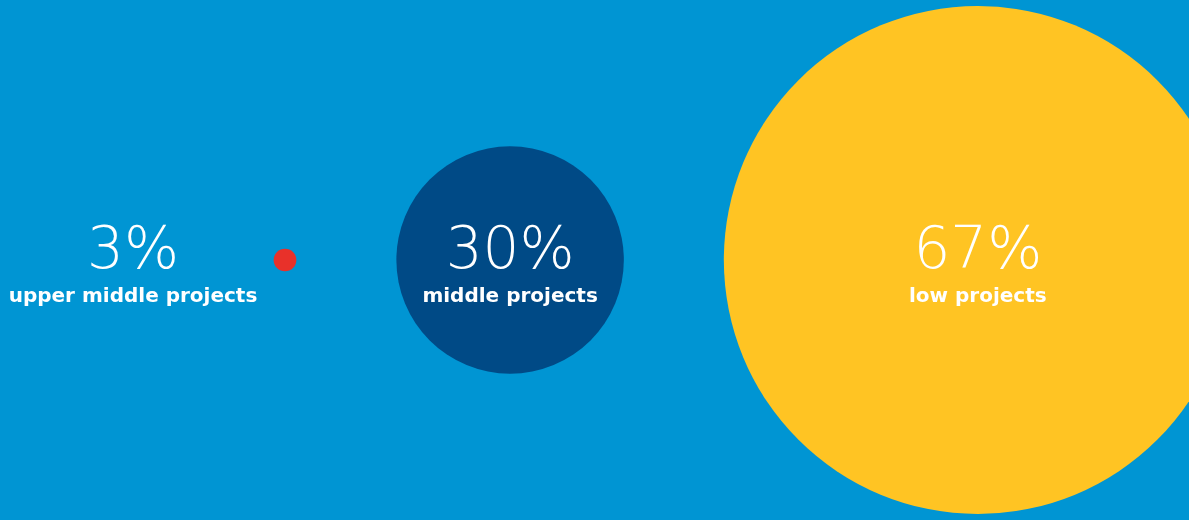 Image resolution: width=1189 pixels, height=520 pixels. Describe the element at coordinates (133, 295) in the screenshot. I see `category-label: upper middle projects` at that location.